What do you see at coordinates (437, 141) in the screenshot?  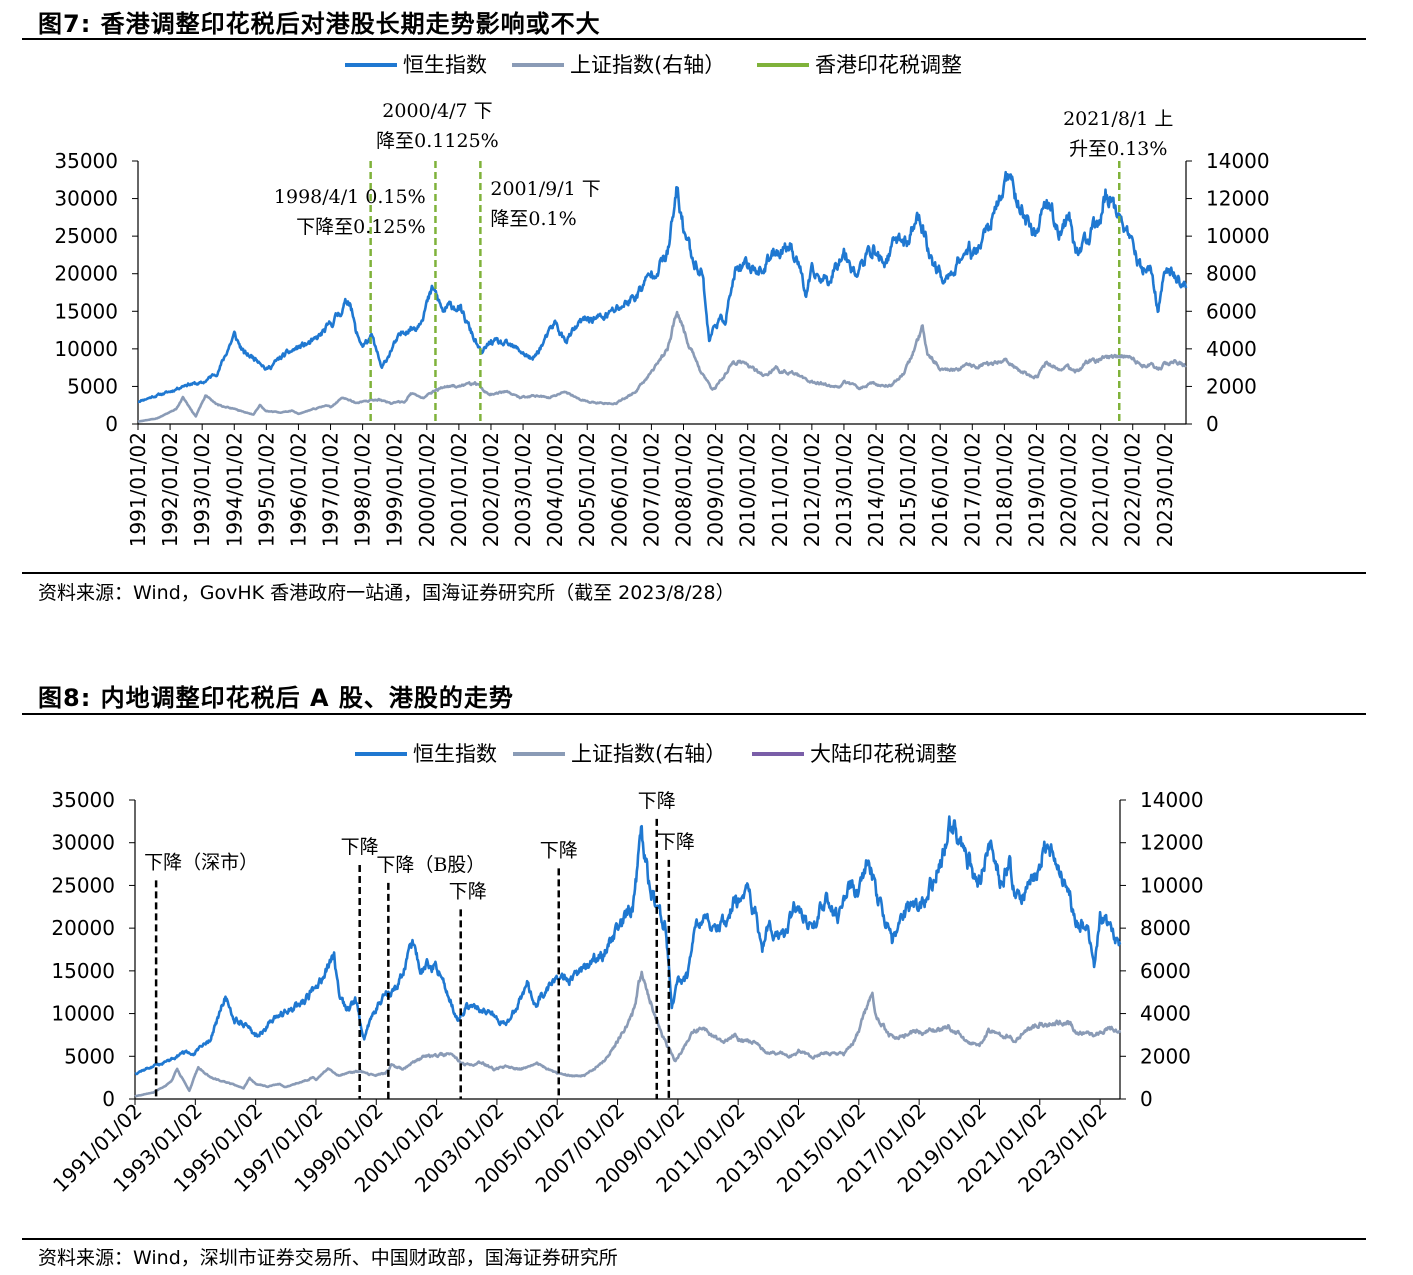 I see `event-label: 降至0.1125%` at bounding box center [437, 141].